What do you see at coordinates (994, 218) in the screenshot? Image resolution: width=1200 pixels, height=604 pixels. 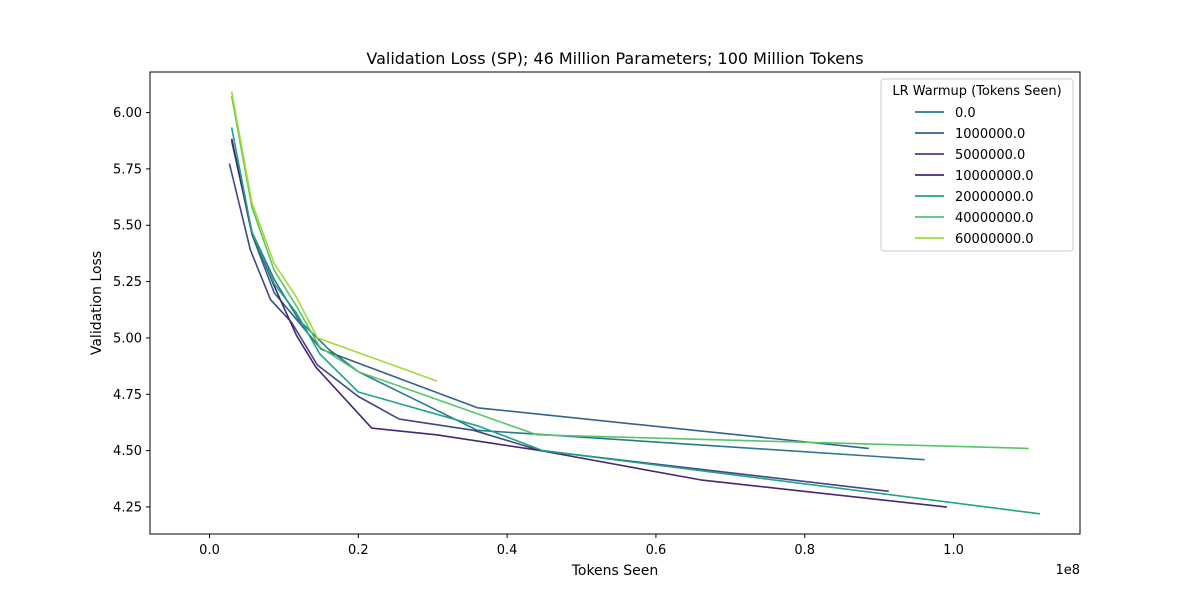 I see `legend-label: 40000000.0` at bounding box center [994, 218].